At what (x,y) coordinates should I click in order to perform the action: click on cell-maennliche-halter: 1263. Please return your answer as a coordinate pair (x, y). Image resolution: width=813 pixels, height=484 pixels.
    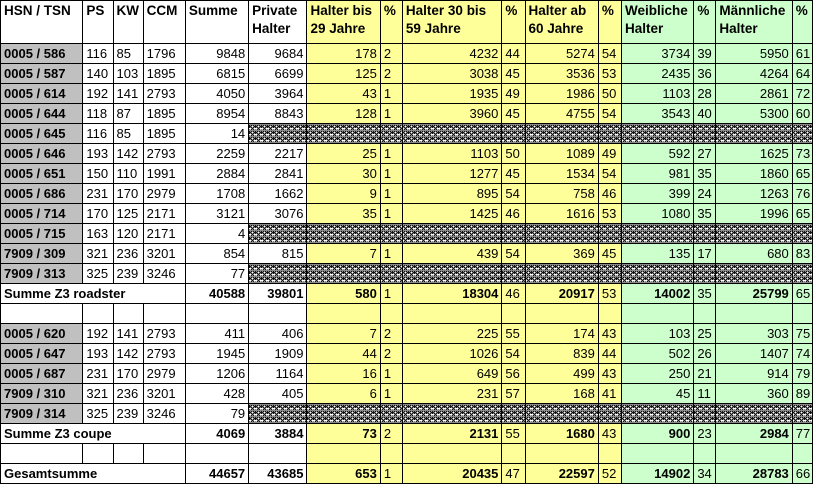
    Looking at the image, I should click on (754, 193).